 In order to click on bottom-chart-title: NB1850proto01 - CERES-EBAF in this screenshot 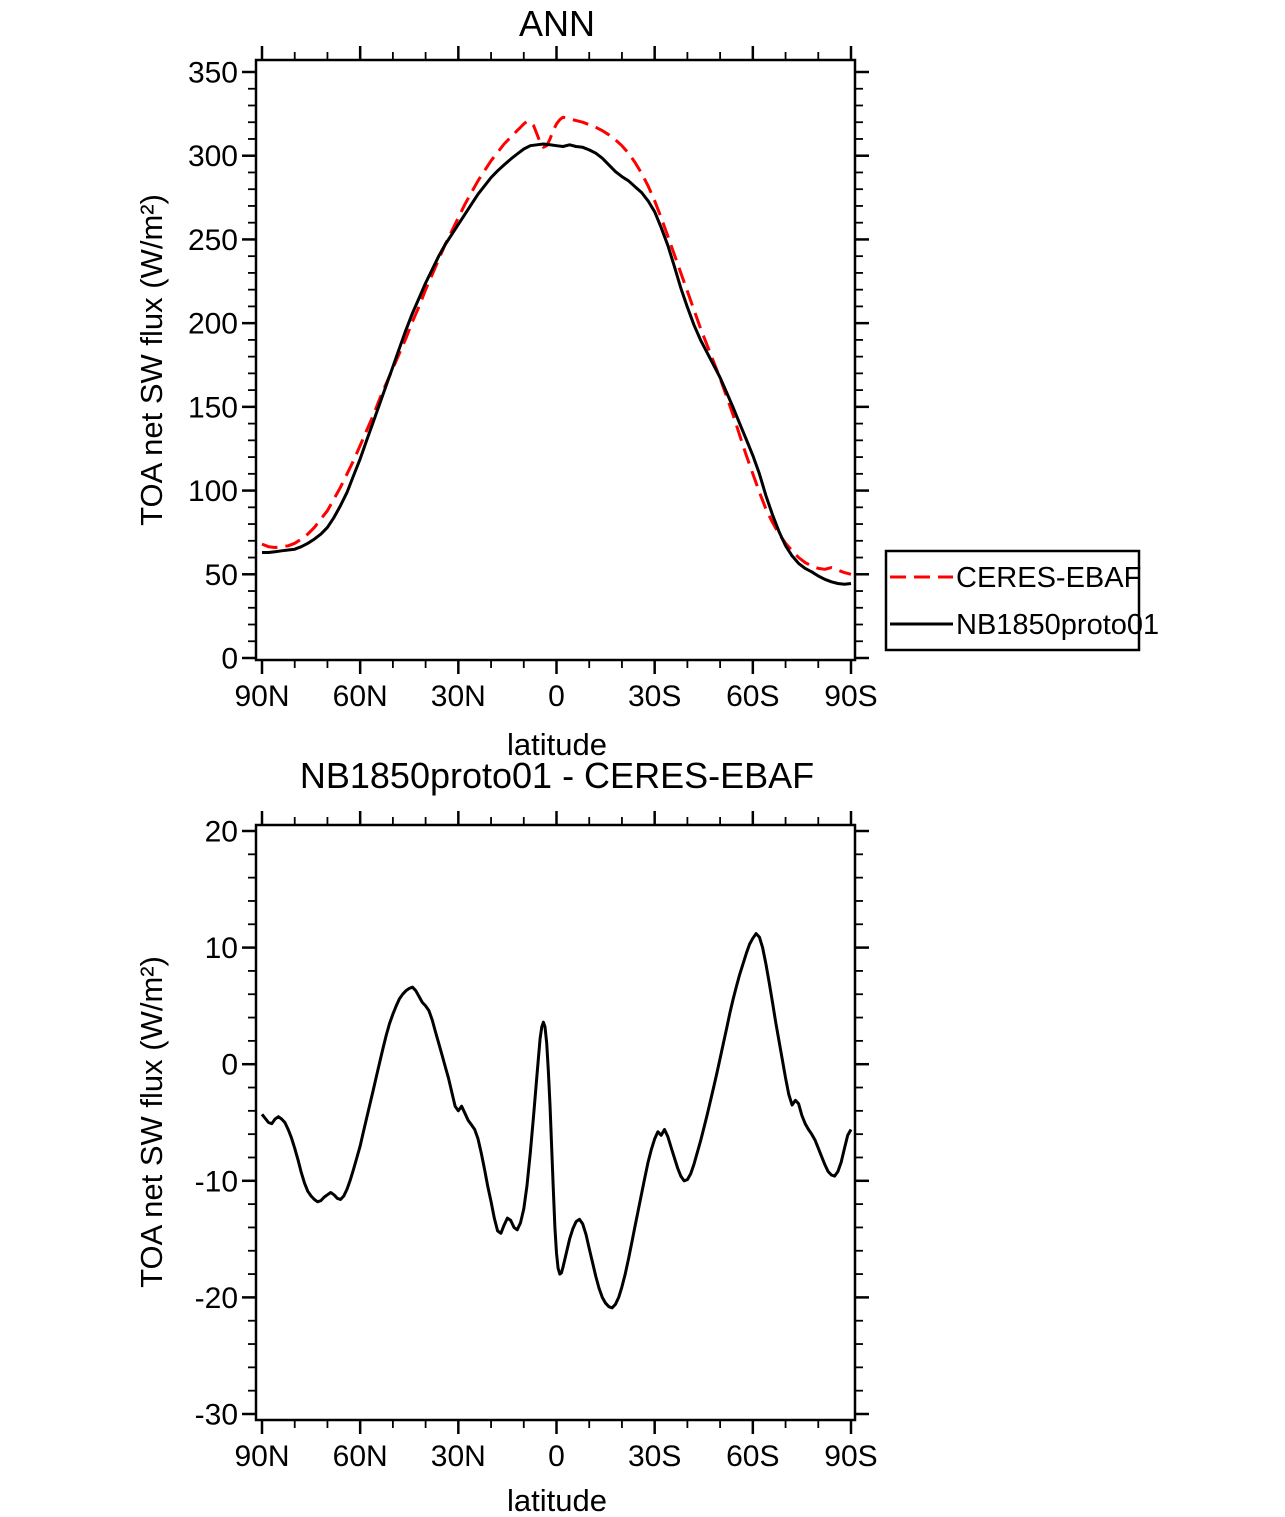, I will do `click(557, 775)`.